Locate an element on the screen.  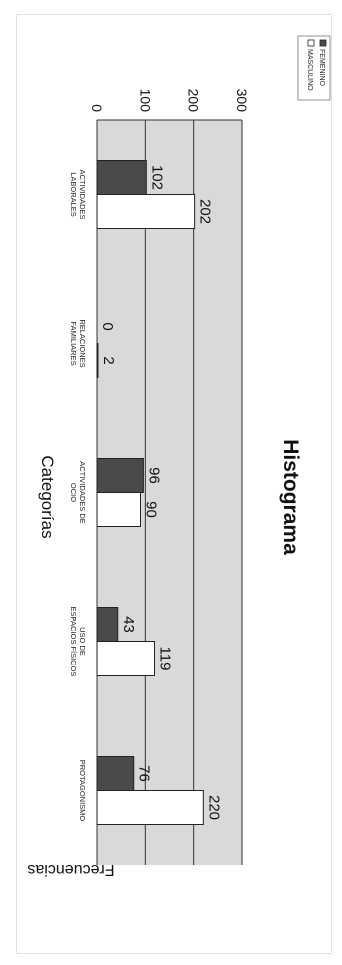
data-label: 96 is located at coordinates (153, 475).